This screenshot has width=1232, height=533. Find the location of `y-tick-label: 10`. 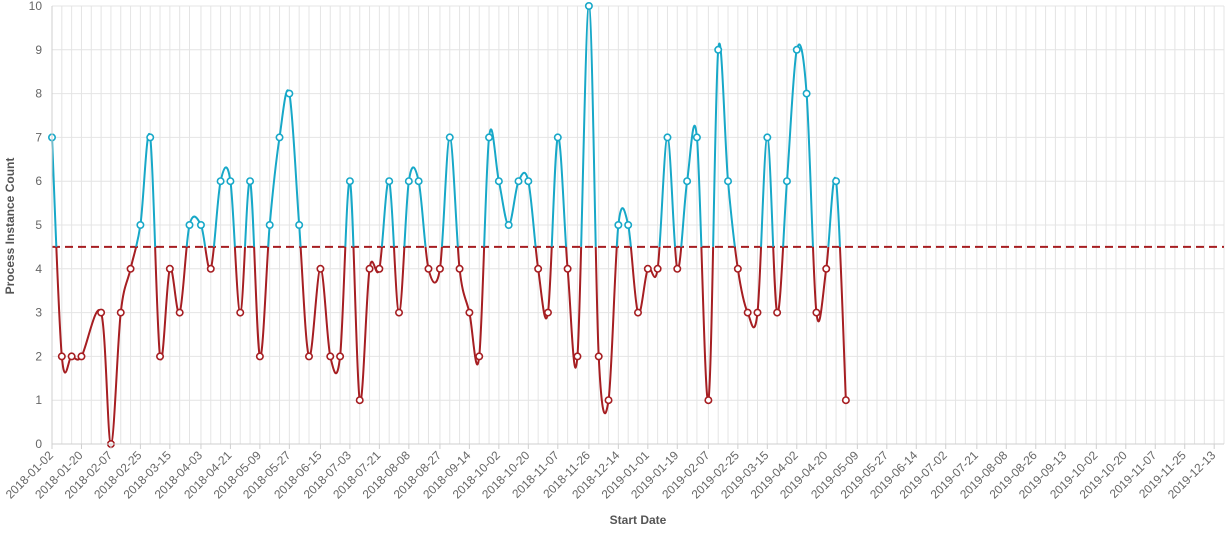

y-tick-label: 10 is located at coordinates (36, 6).